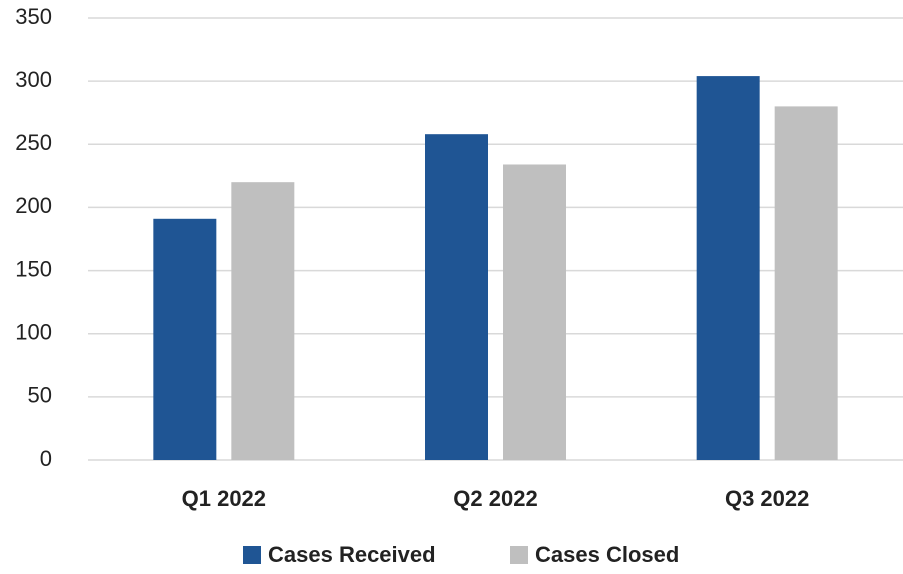 This screenshot has width=903, height=574. What do you see at coordinates (352, 554) in the screenshot?
I see `legend-label: Cases Received` at bounding box center [352, 554].